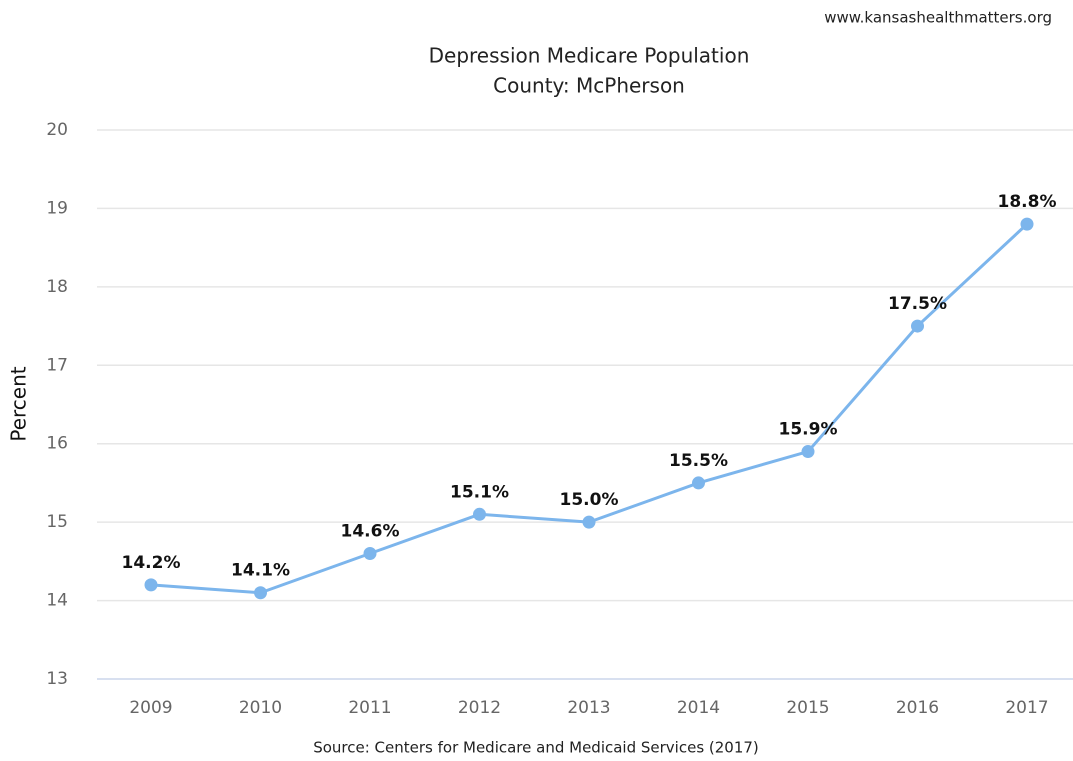  I want to click on site-url: www.kansashealthmatters.org, so click(938, 18).